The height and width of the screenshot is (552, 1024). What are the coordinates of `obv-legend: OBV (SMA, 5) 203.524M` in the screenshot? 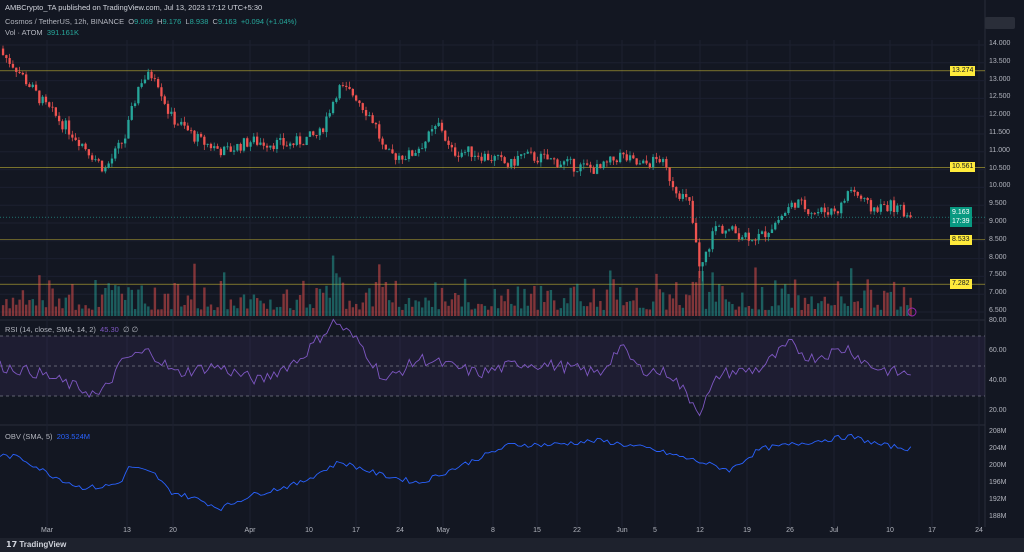 It's located at (47, 436).